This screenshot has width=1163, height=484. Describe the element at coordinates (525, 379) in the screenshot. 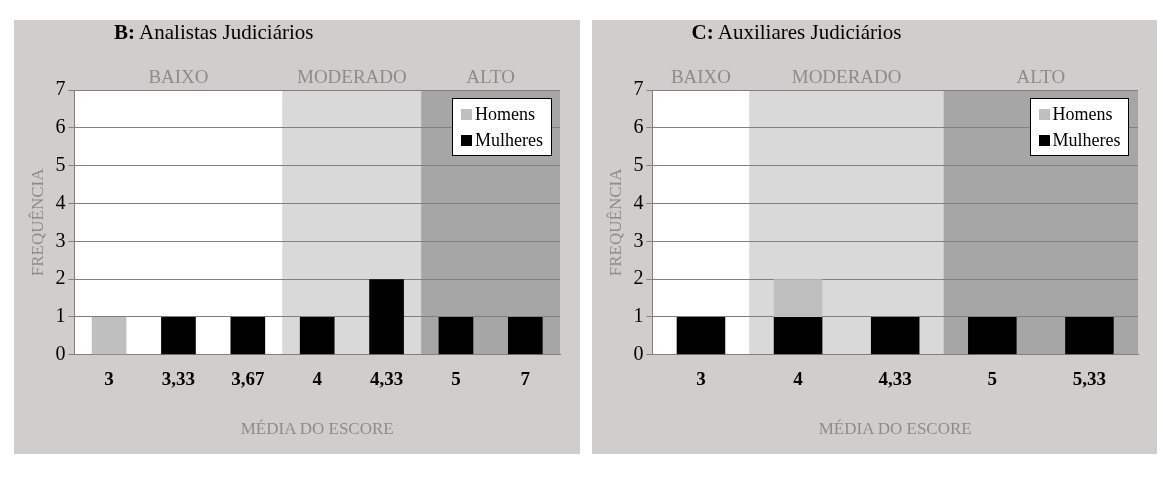

I see `x-tick-label: 7` at that location.